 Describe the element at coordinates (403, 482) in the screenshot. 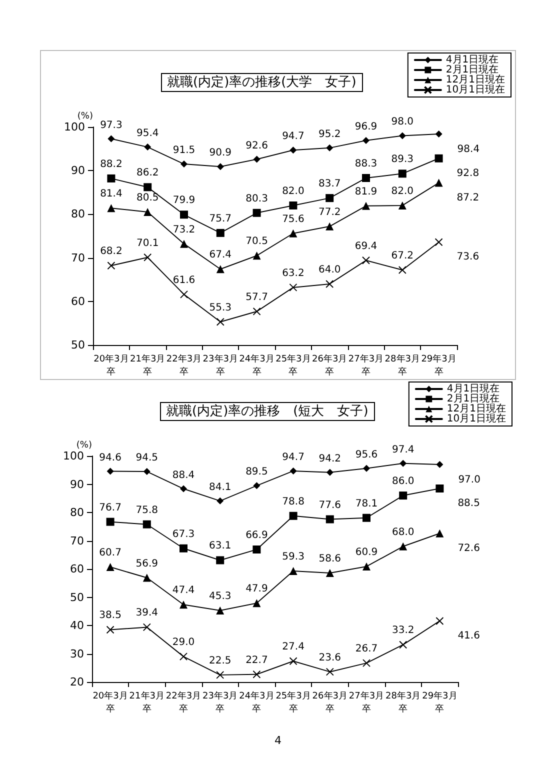

I see `data-label: 86.0` at that location.